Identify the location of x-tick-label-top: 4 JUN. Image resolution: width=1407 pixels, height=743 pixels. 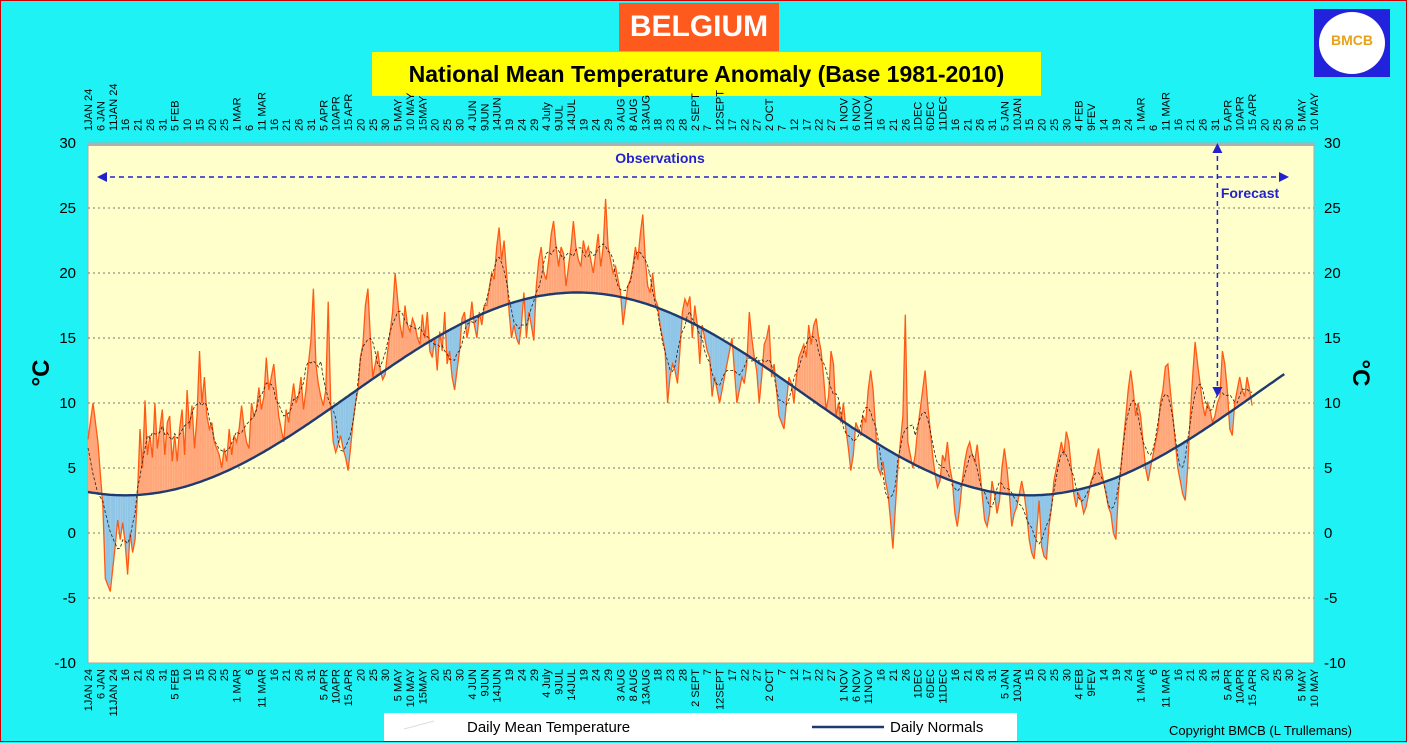
(473, 115).